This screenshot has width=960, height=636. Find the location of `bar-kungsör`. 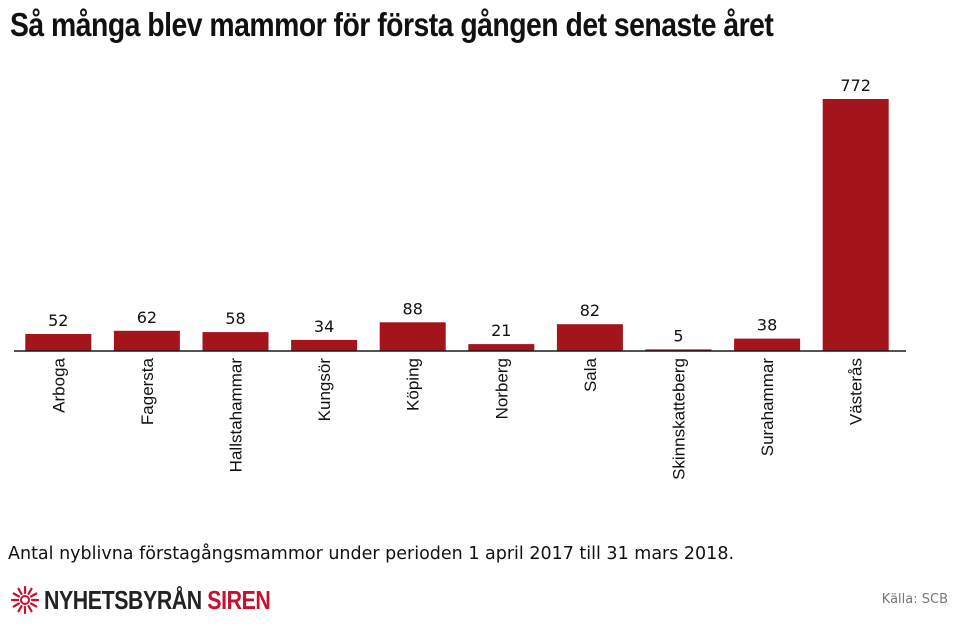

bar-kungsör is located at coordinates (324, 345).